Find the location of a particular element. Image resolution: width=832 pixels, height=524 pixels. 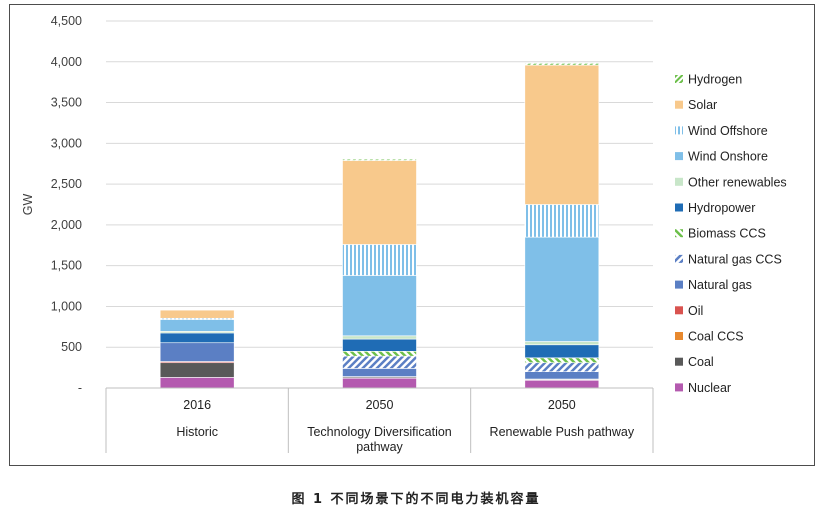

legend-item-solar: Solar is located at coordinates (696, 105).